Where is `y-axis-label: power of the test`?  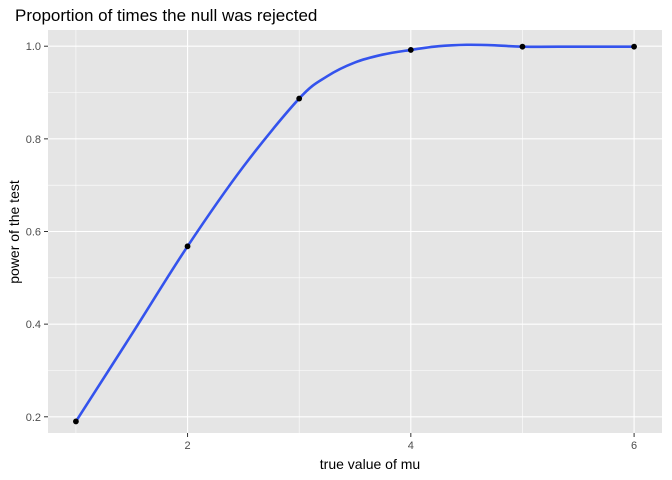
y-axis-label: power of the test is located at coordinates (14, 232).